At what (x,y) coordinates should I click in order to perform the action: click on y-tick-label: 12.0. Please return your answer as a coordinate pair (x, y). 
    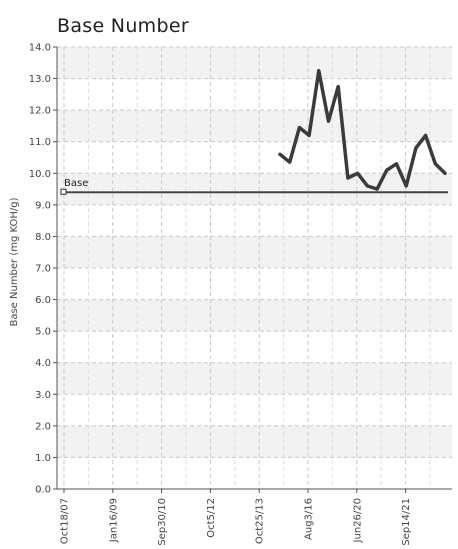
    Looking at the image, I should click on (40, 111).